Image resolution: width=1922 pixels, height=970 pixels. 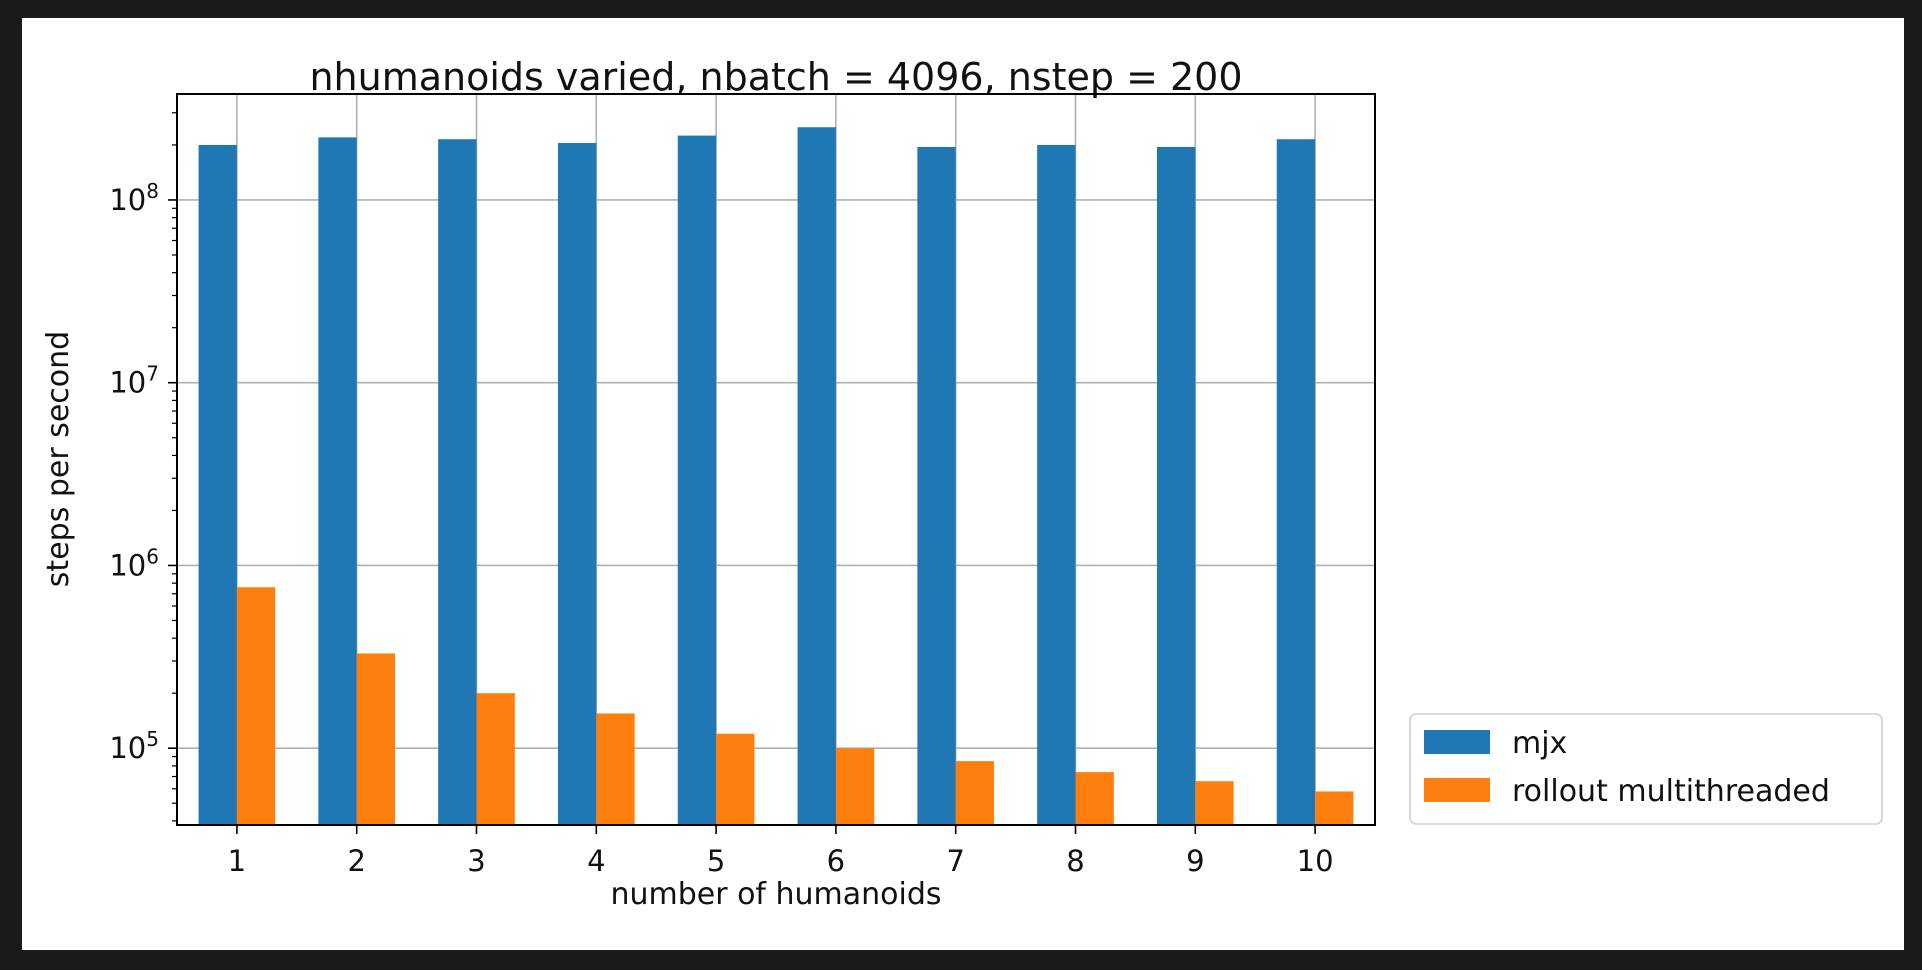 What do you see at coordinates (1195, 861) in the screenshot?
I see `x-tick-label: 9` at bounding box center [1195, 861].